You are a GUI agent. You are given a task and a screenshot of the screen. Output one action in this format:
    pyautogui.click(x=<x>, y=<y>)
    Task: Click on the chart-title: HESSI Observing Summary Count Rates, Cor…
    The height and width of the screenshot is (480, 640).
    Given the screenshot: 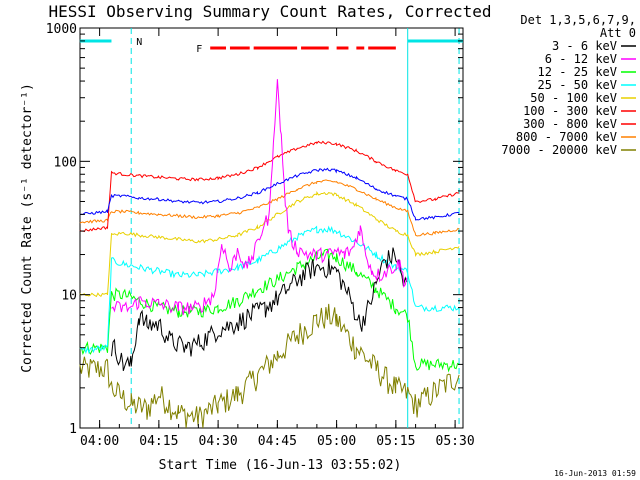 What is the action you would take?
    pyautogui.click(x=269, y=11)
    